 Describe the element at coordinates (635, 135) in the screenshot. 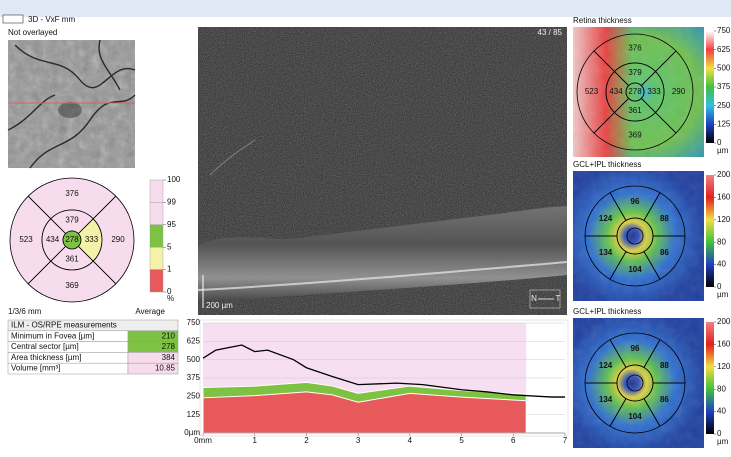

I see `sector-value: 369` at that location.